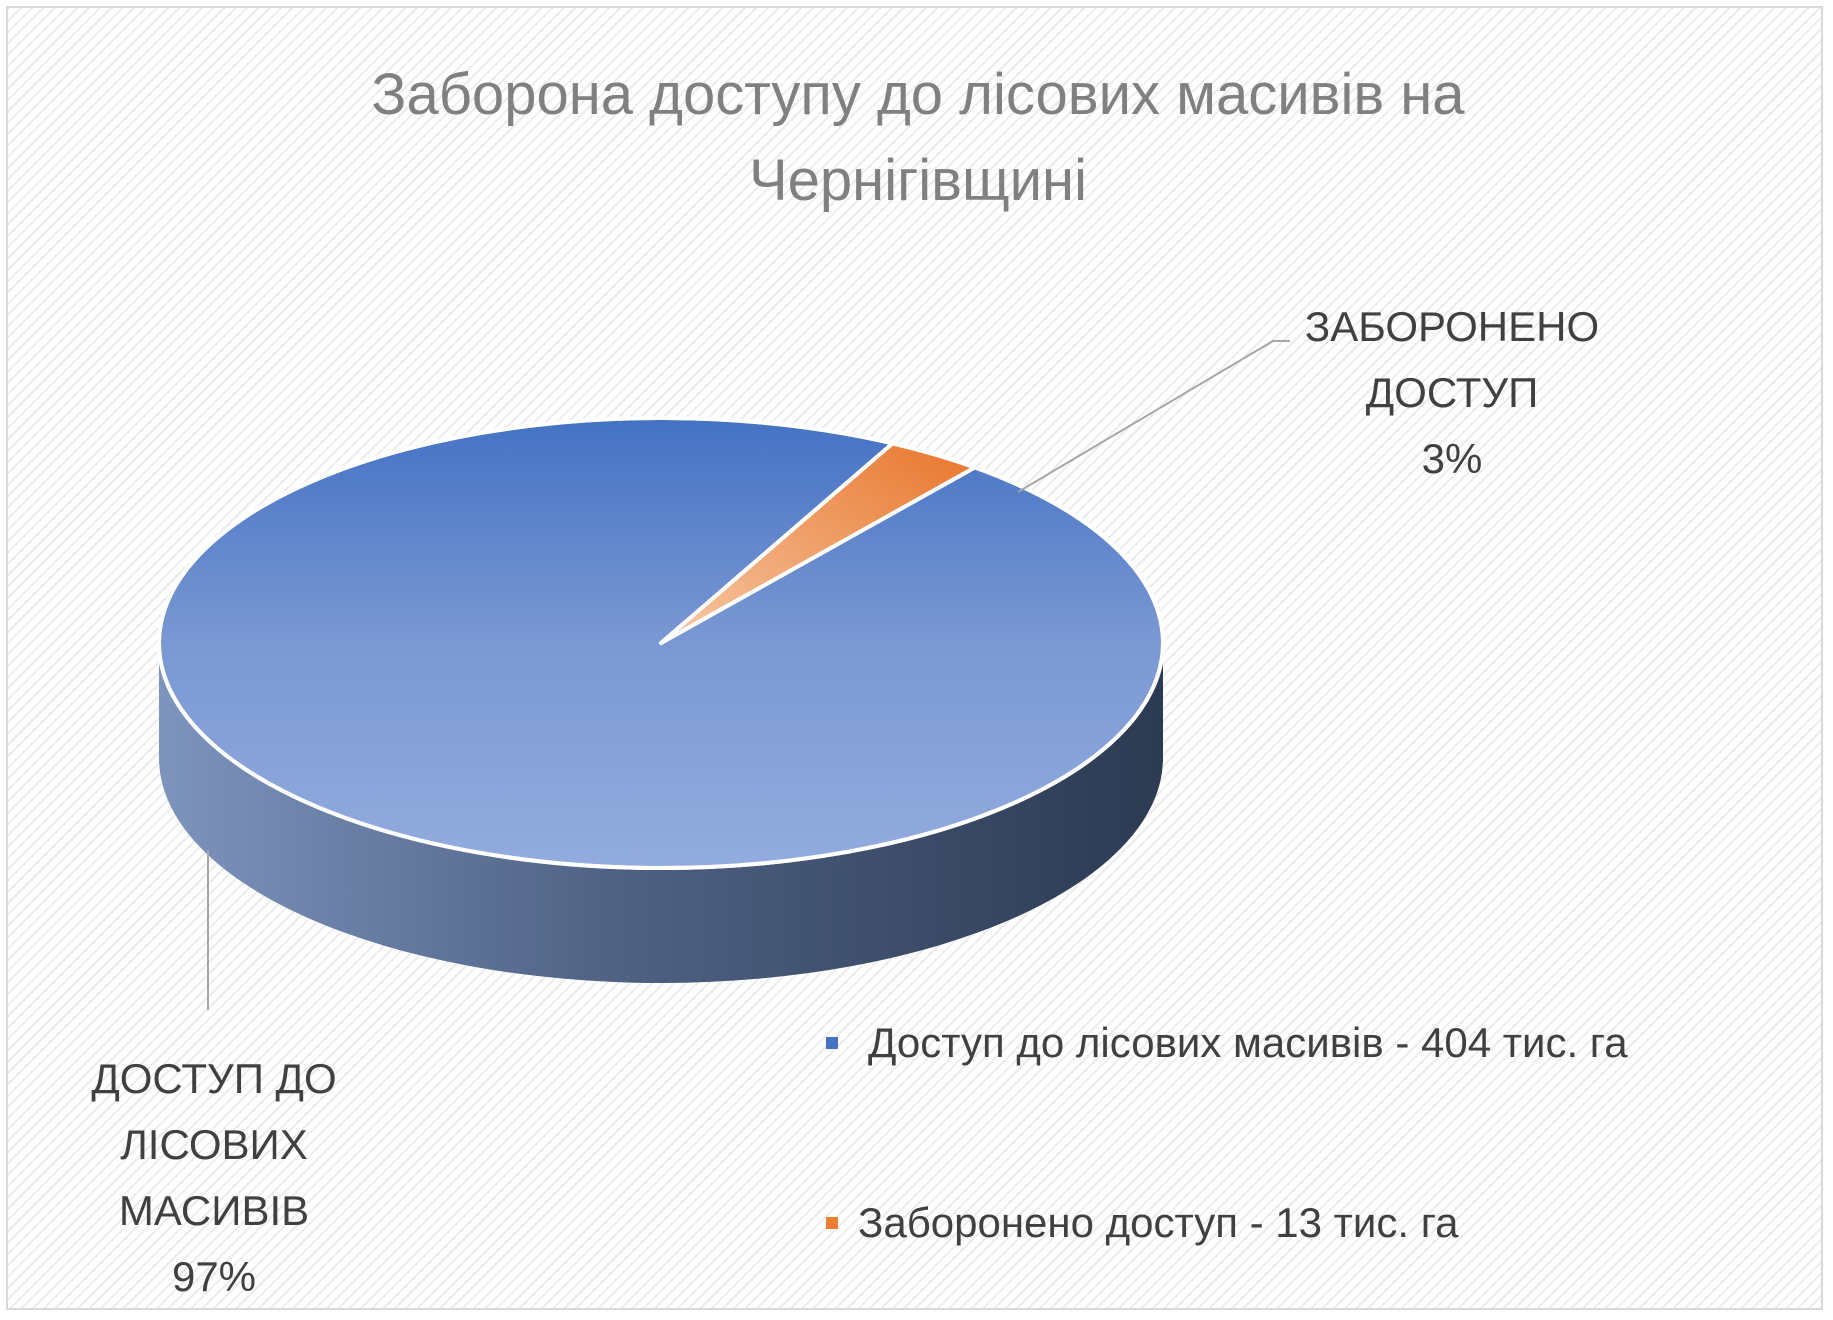 The image size is (1833, 1320). I want to click on legend-label-access: Доступ до лісових масивів - 404 тис. га, so click(1248, 1042).